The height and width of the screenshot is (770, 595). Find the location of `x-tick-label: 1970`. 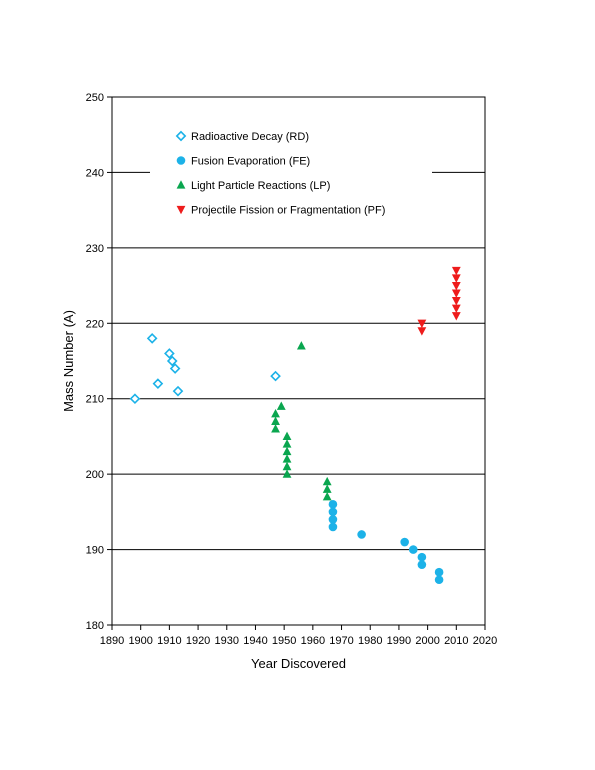

x-tick-label: 1970 is located at coordinates (341, 641).